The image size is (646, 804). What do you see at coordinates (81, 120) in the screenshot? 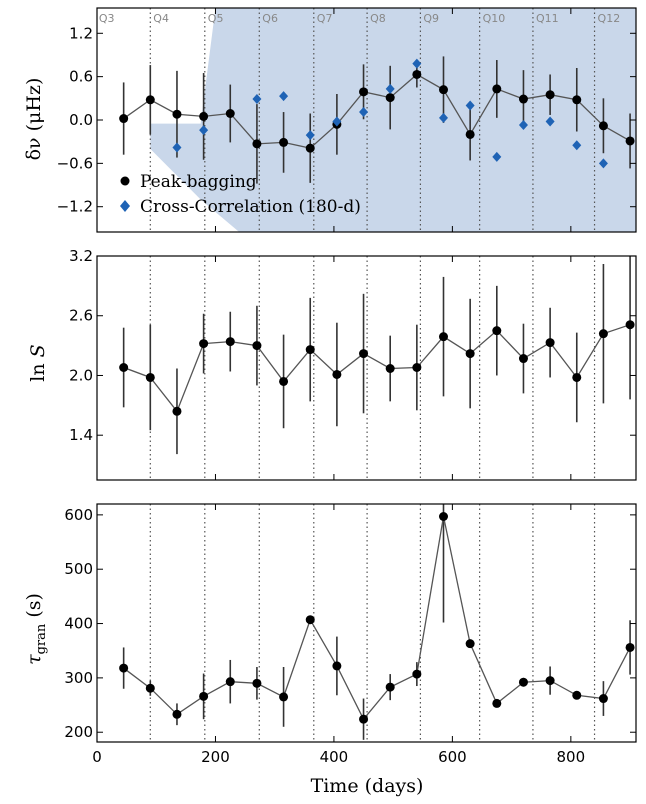
I see `y-tick-label: 0.0` at bounding box center [81, 120].